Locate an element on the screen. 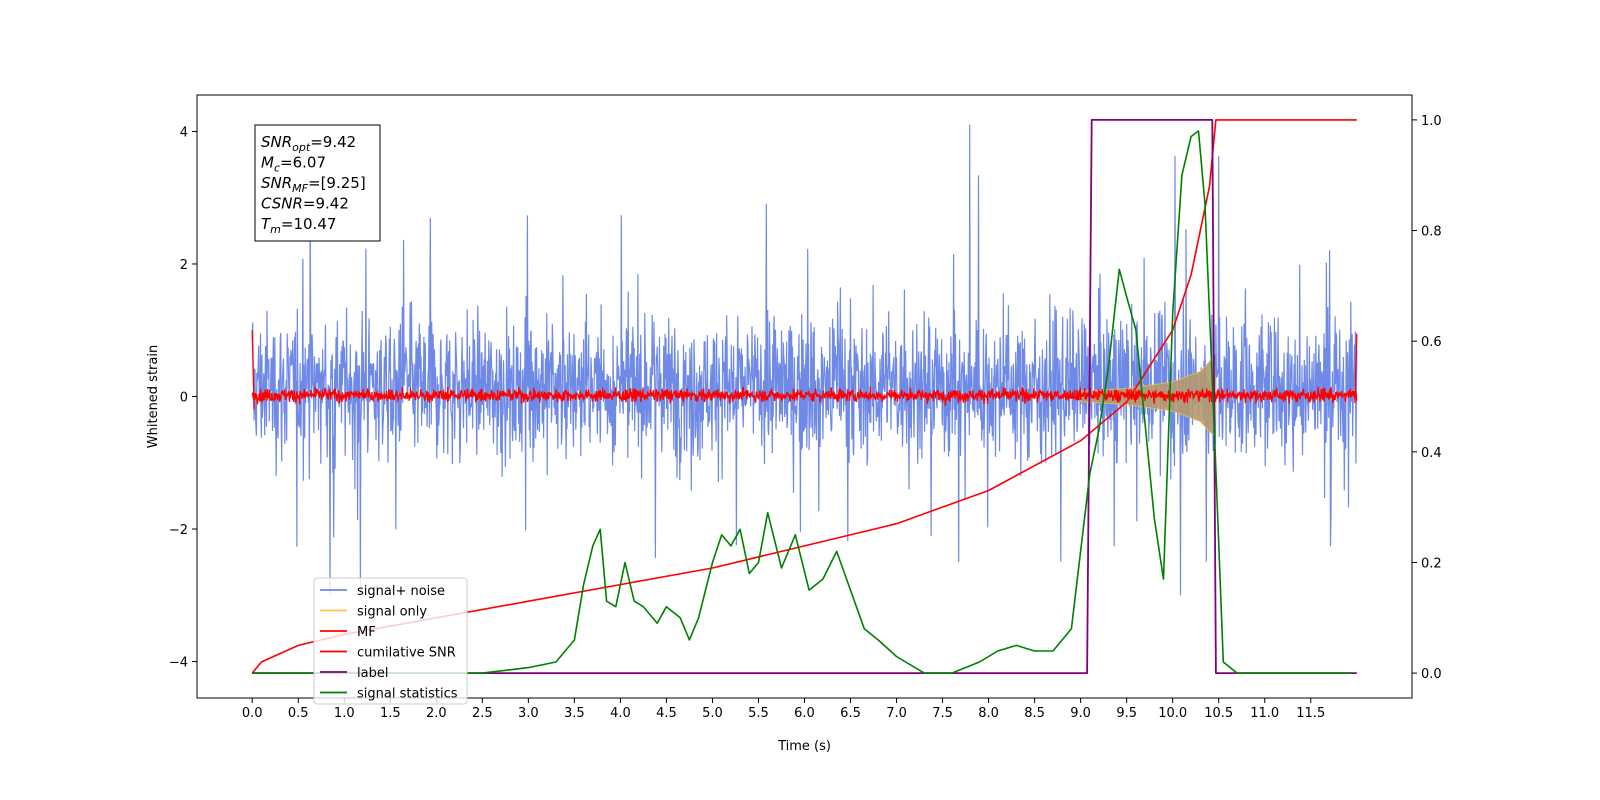 The image size is (1600, 800). stat-line: SNRMF=[9.25] is located at coordinates (313, 184).